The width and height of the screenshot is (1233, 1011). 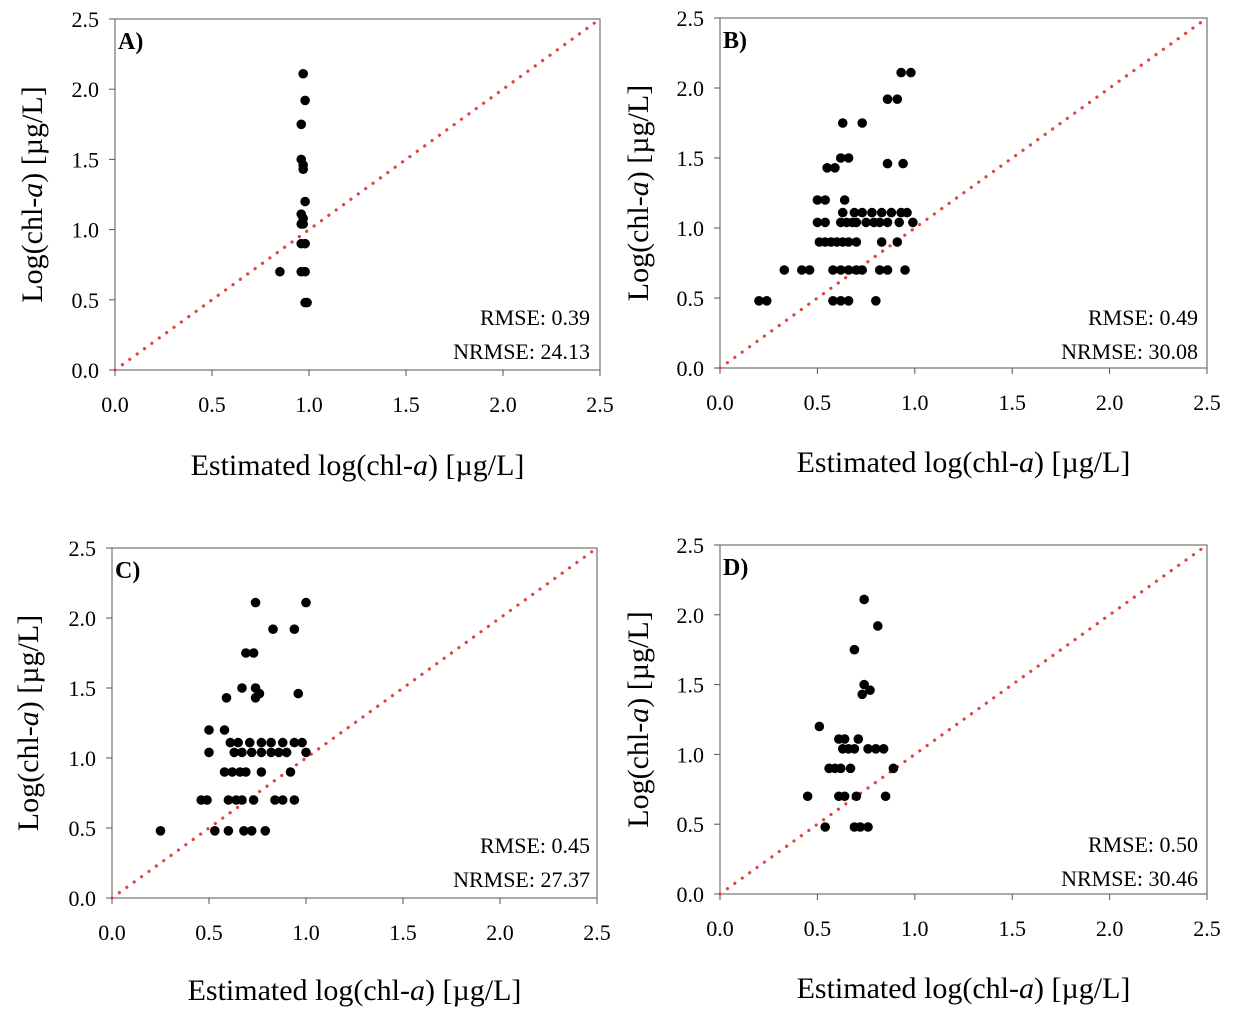 I want to click on x-tick-label: 2.0, so click(x=500, y=932).